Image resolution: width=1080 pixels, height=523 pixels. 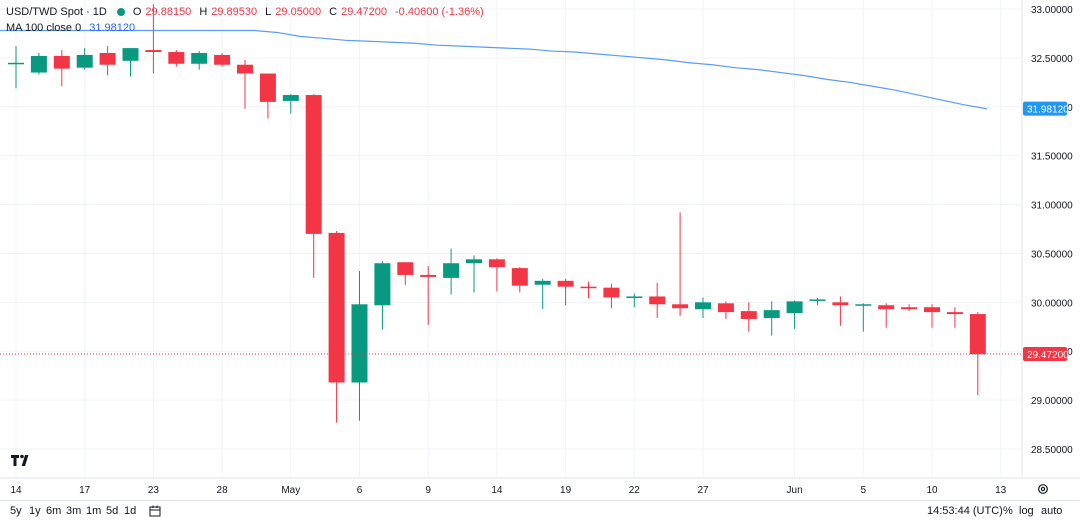 What do you see at coordinates (154, 490) in the screenshot?
I see `x-tick-label: 23` at bounding box center [154, 490].